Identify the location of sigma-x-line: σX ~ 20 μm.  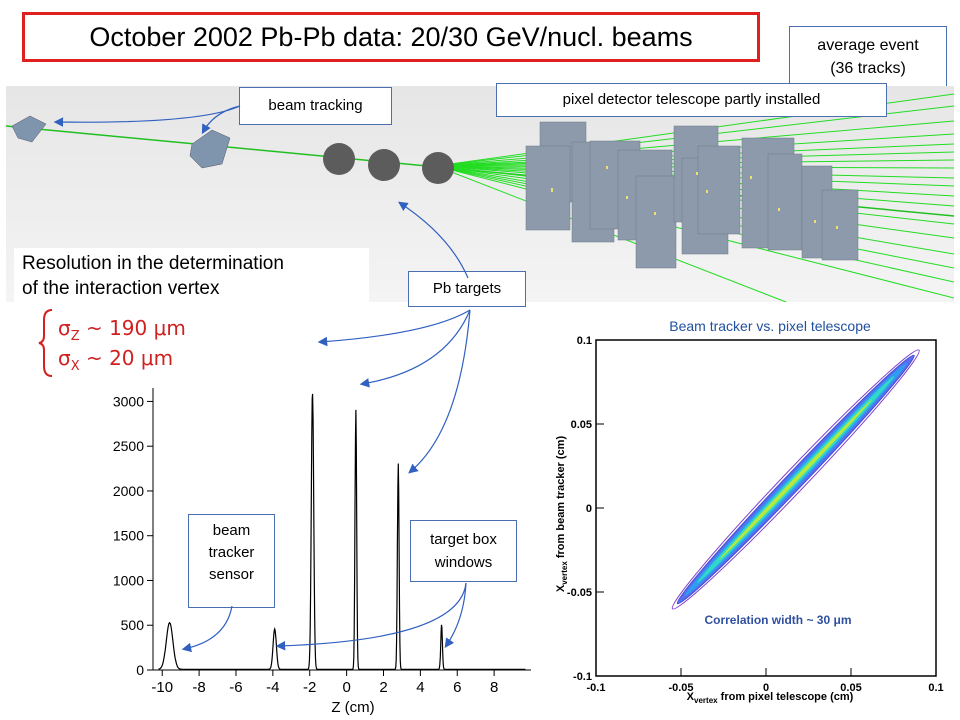
(115, 360).